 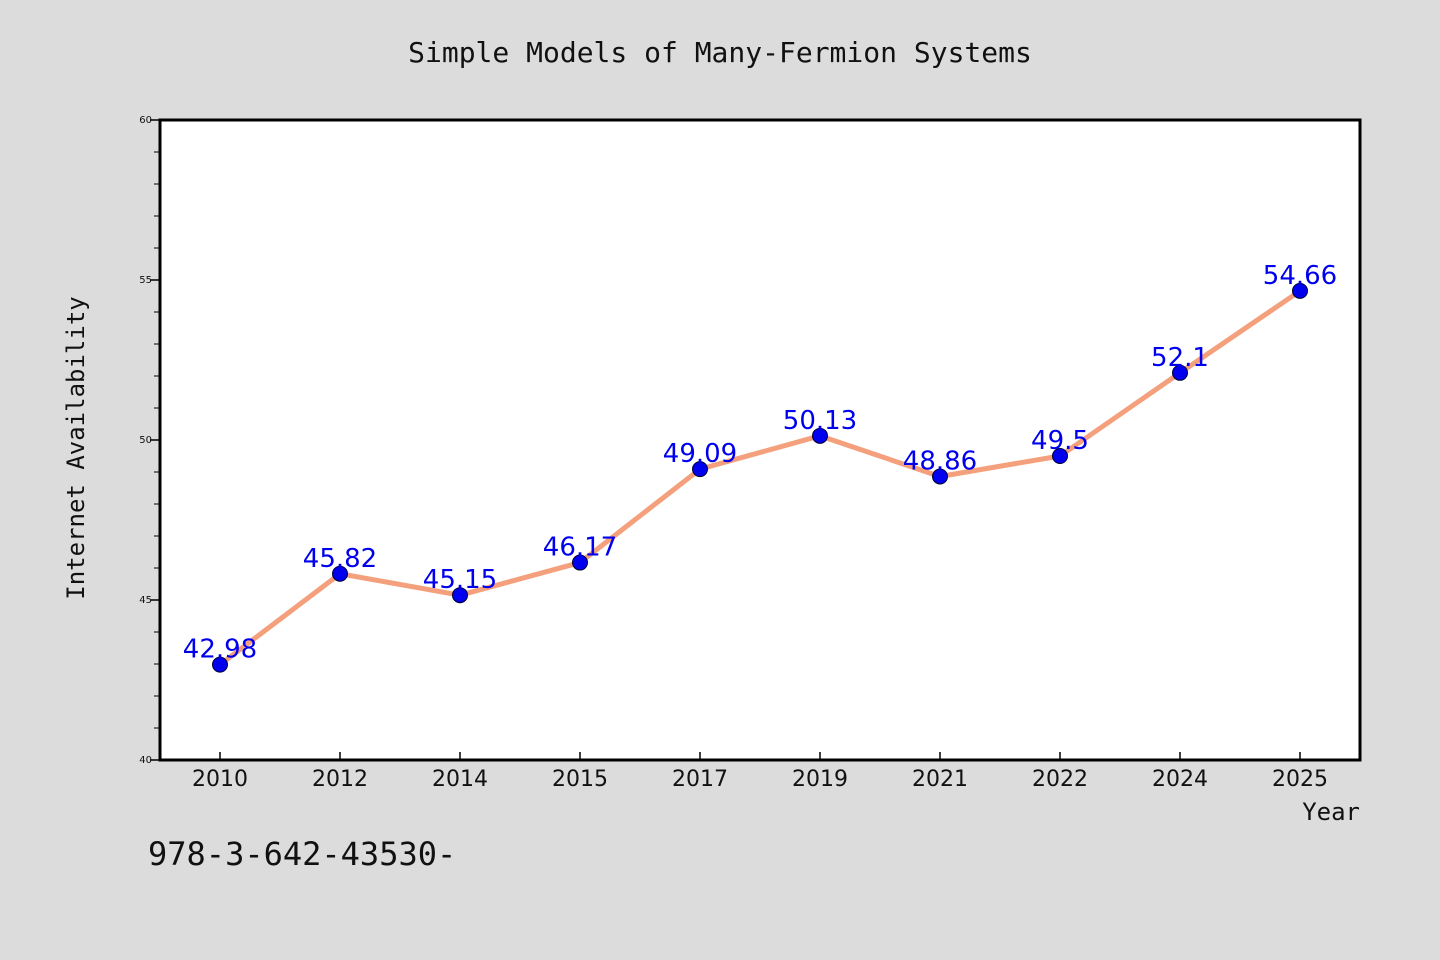 What do you see at coordinates (460, 580) in the screenshot?
I see `data-label: 45.15` at bounding box center [460, 580].